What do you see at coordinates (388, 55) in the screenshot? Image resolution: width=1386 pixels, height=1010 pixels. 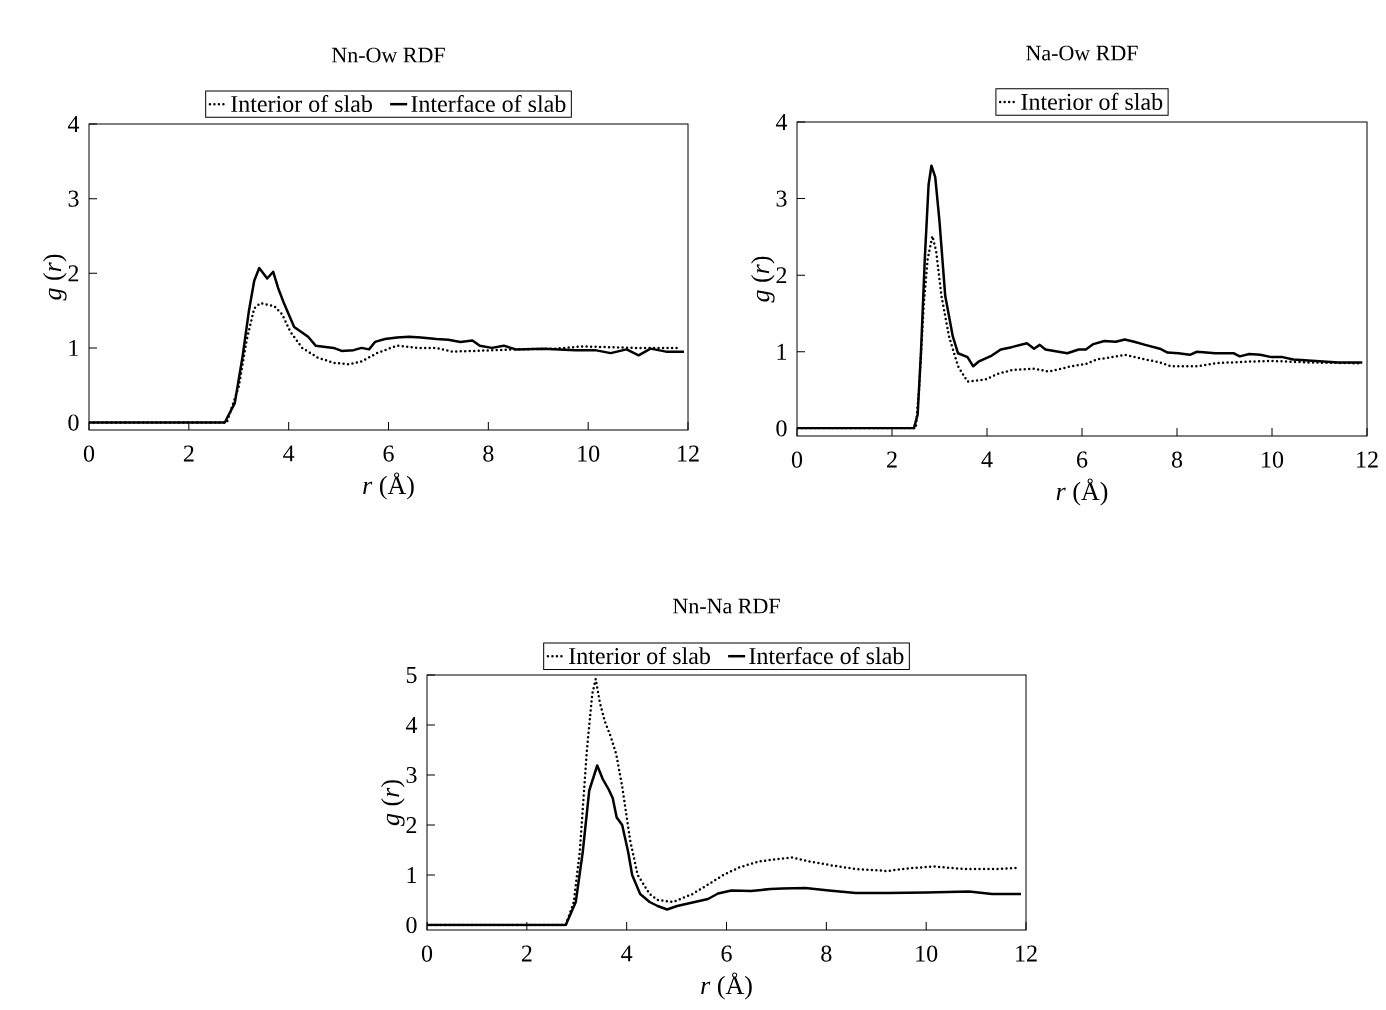 I see `chart-title: Nn-Ow RDF` at bounding box center [388, 55].